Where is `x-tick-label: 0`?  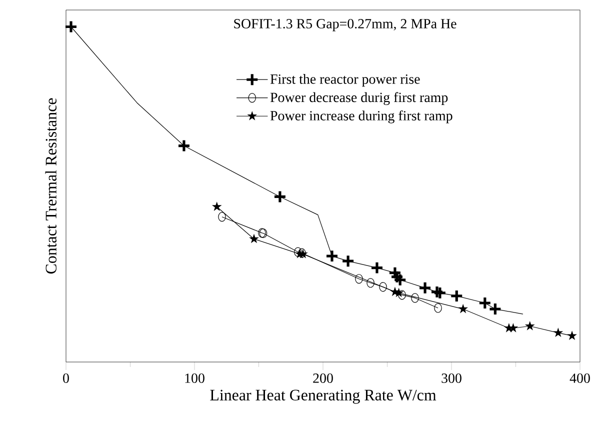
x-tick-label: 0 is located at coordinates (66, 378).